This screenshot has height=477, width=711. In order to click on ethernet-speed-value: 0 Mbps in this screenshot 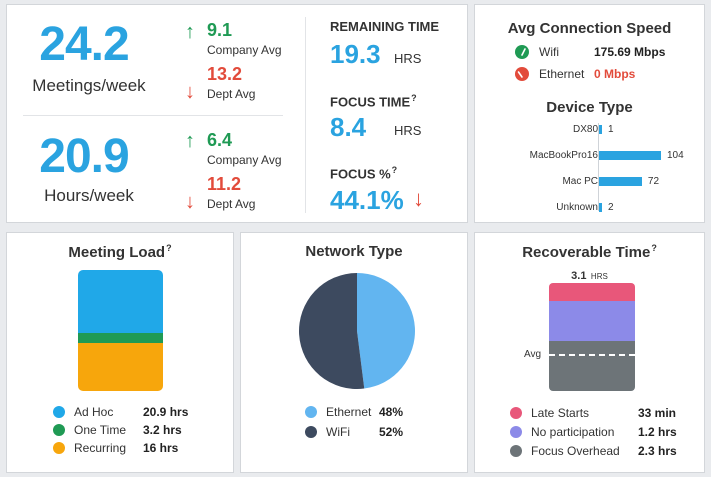, I will do `click(615, 74)`.